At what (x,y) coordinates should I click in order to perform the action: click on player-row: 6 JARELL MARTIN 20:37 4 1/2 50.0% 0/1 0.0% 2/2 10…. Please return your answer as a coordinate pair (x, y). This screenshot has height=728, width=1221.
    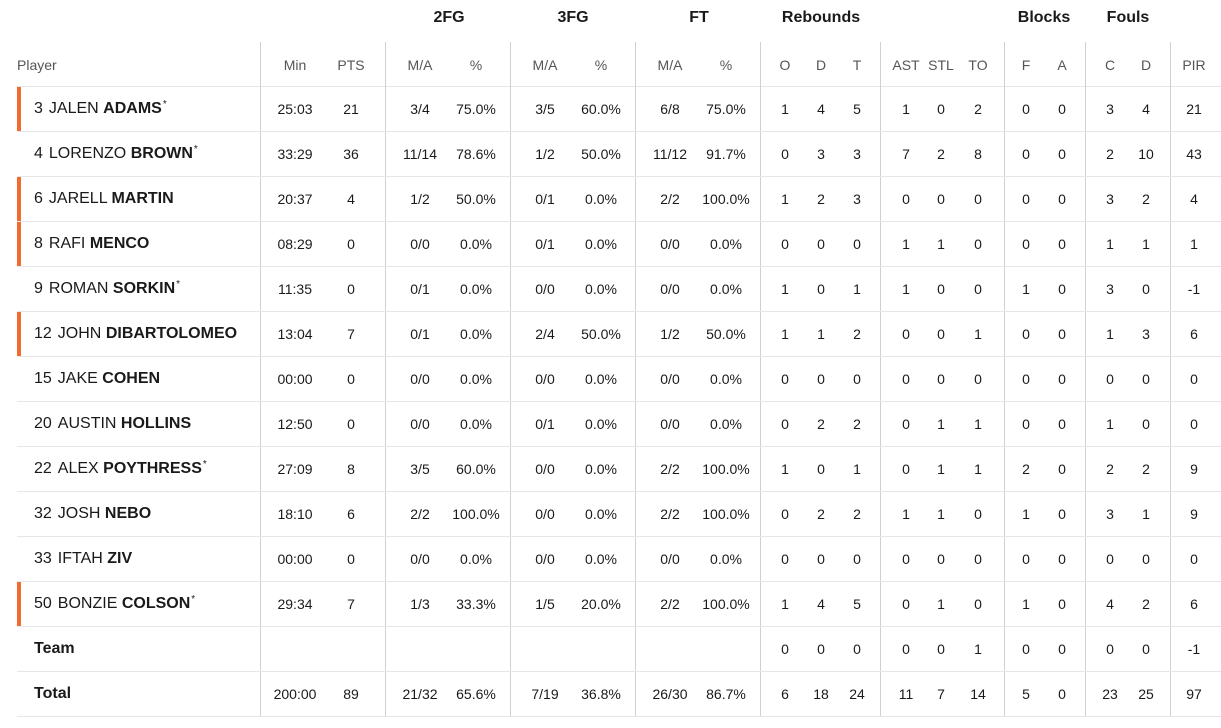
    Looking at the image, I should click on (619, 199).